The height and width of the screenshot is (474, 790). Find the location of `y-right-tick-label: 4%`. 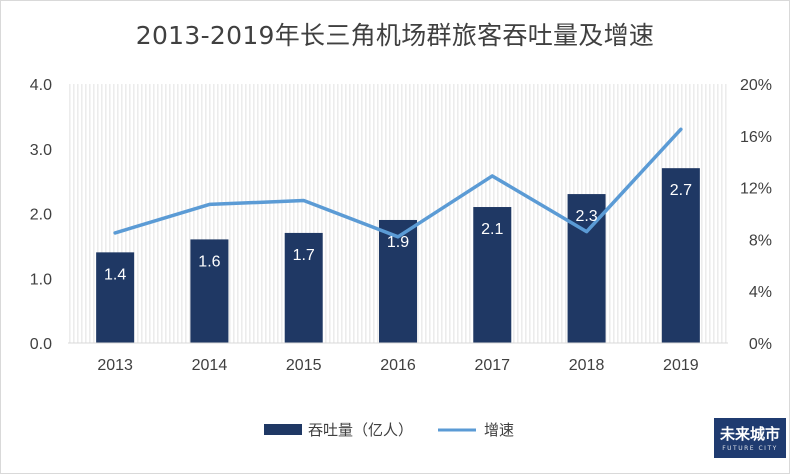

y-right-tick-label: 4% is located at coordinates (760, 292).